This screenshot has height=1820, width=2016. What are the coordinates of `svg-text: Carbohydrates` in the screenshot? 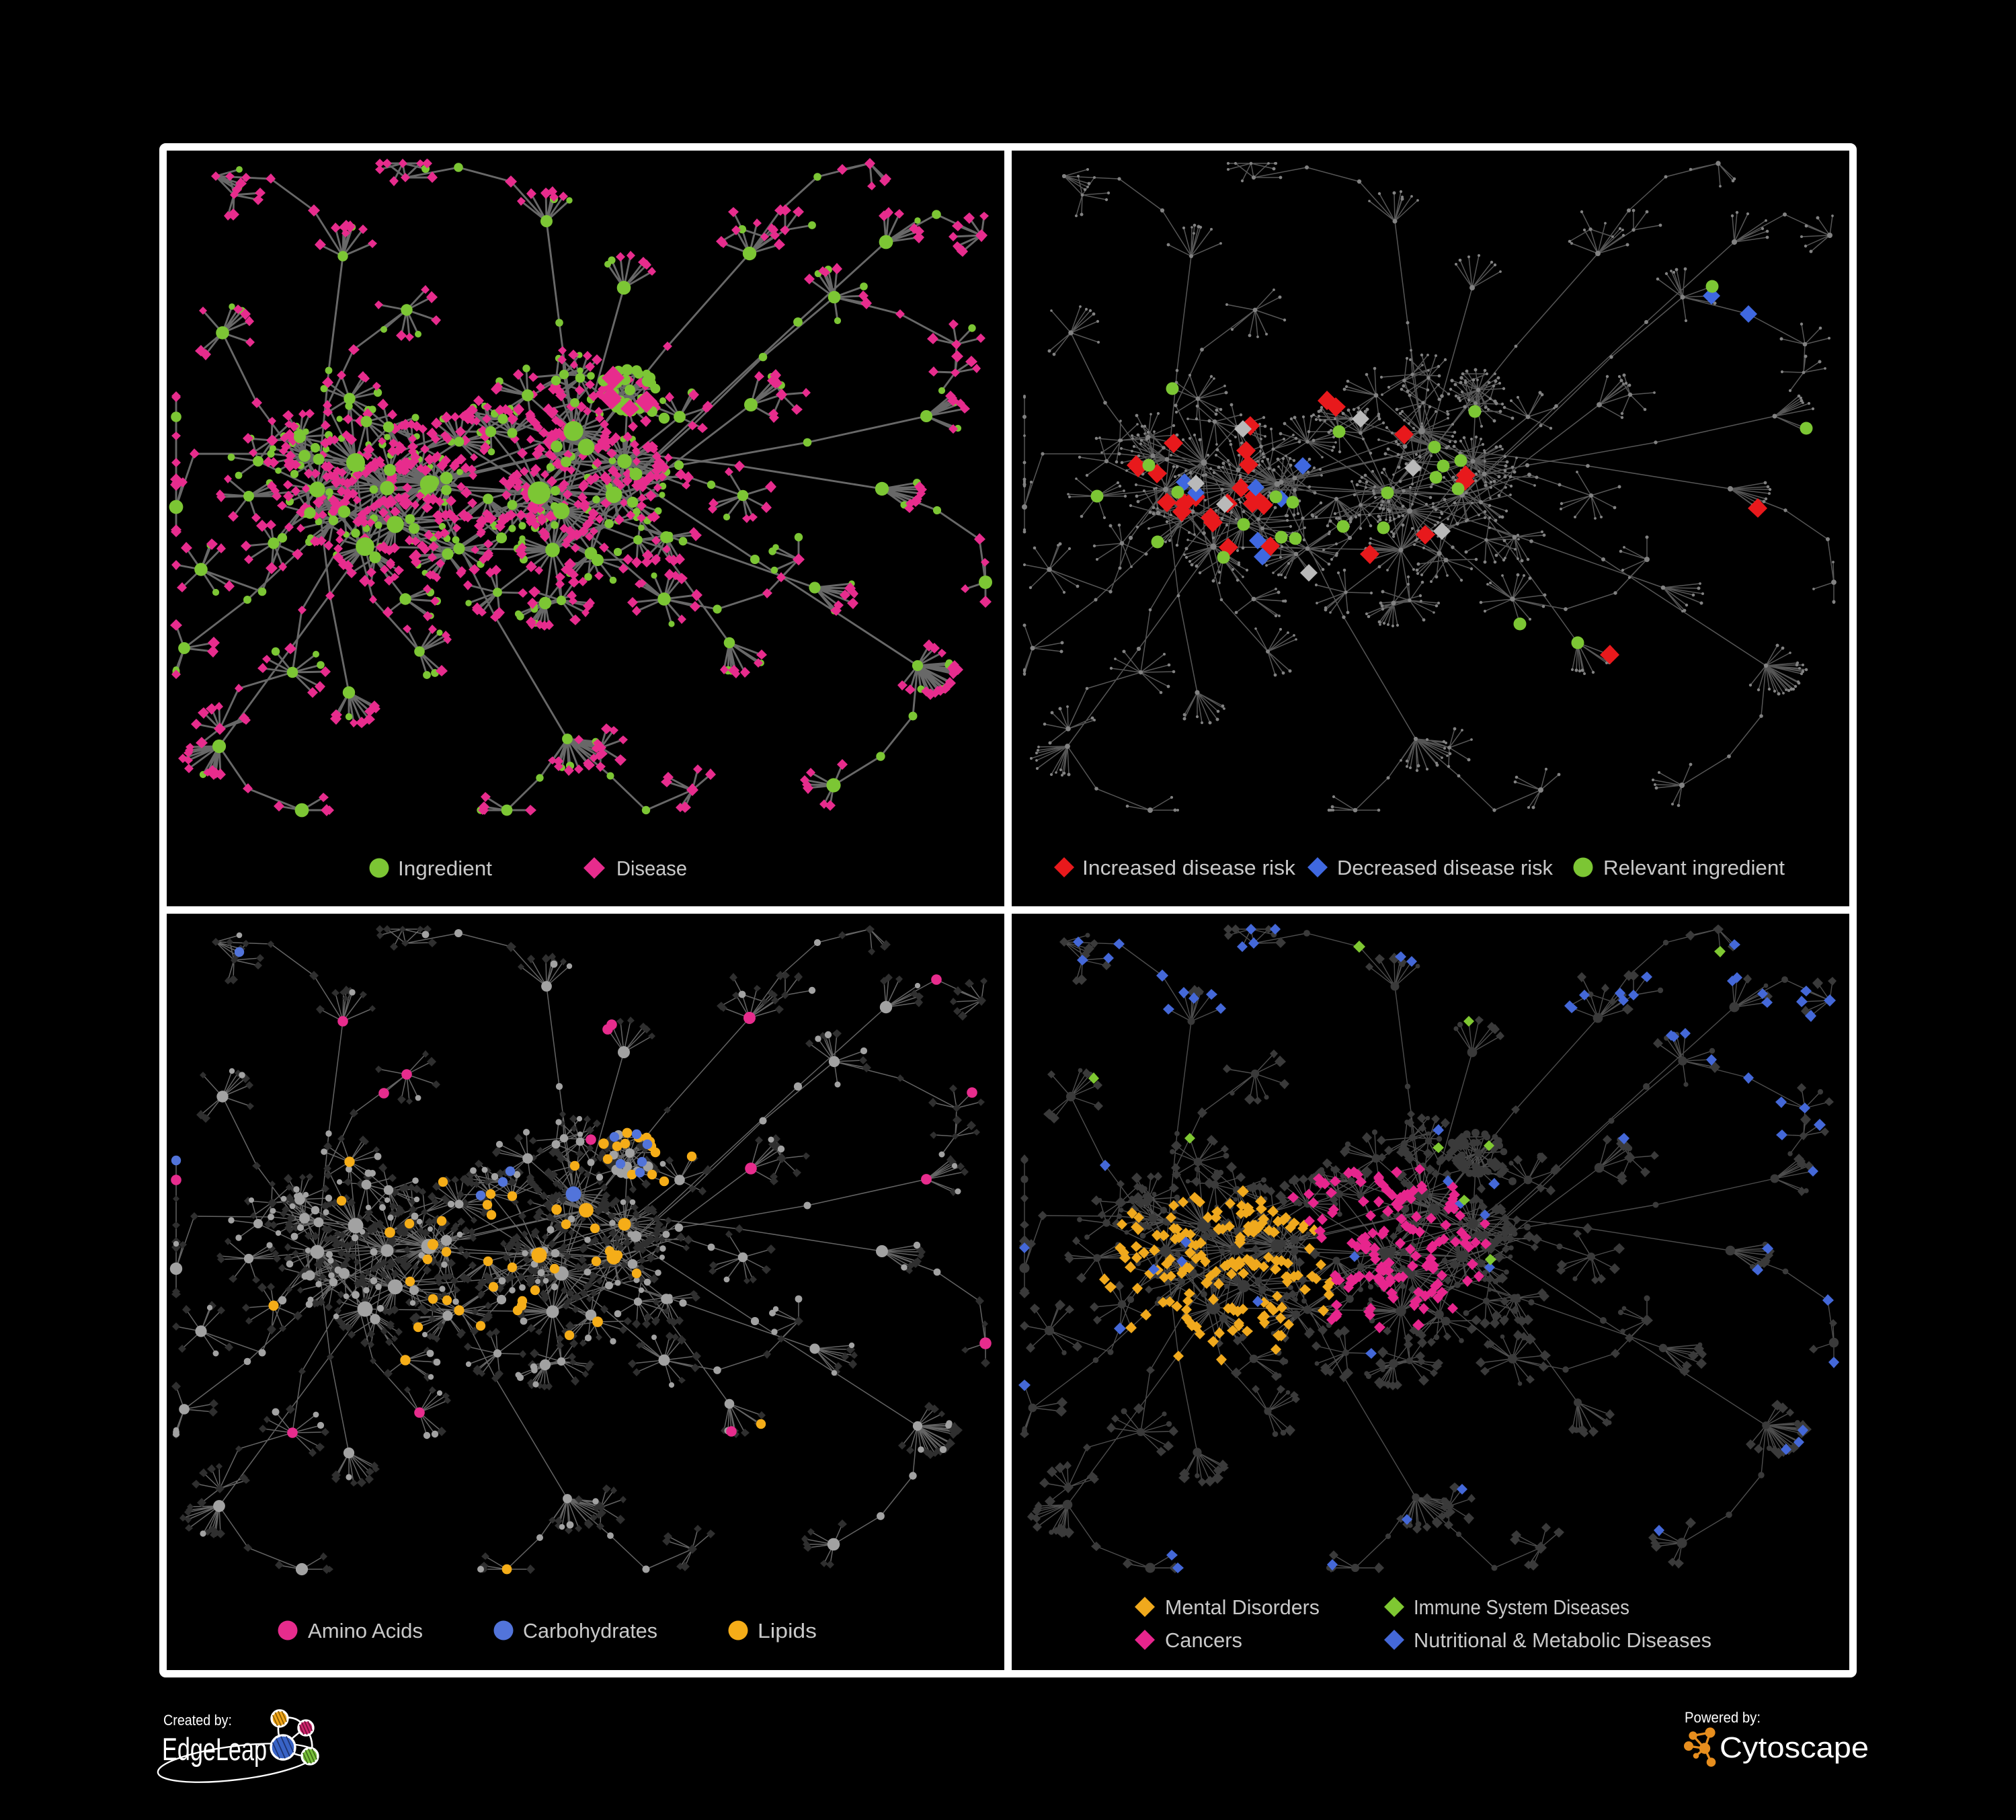 It's located at (590, 1631).